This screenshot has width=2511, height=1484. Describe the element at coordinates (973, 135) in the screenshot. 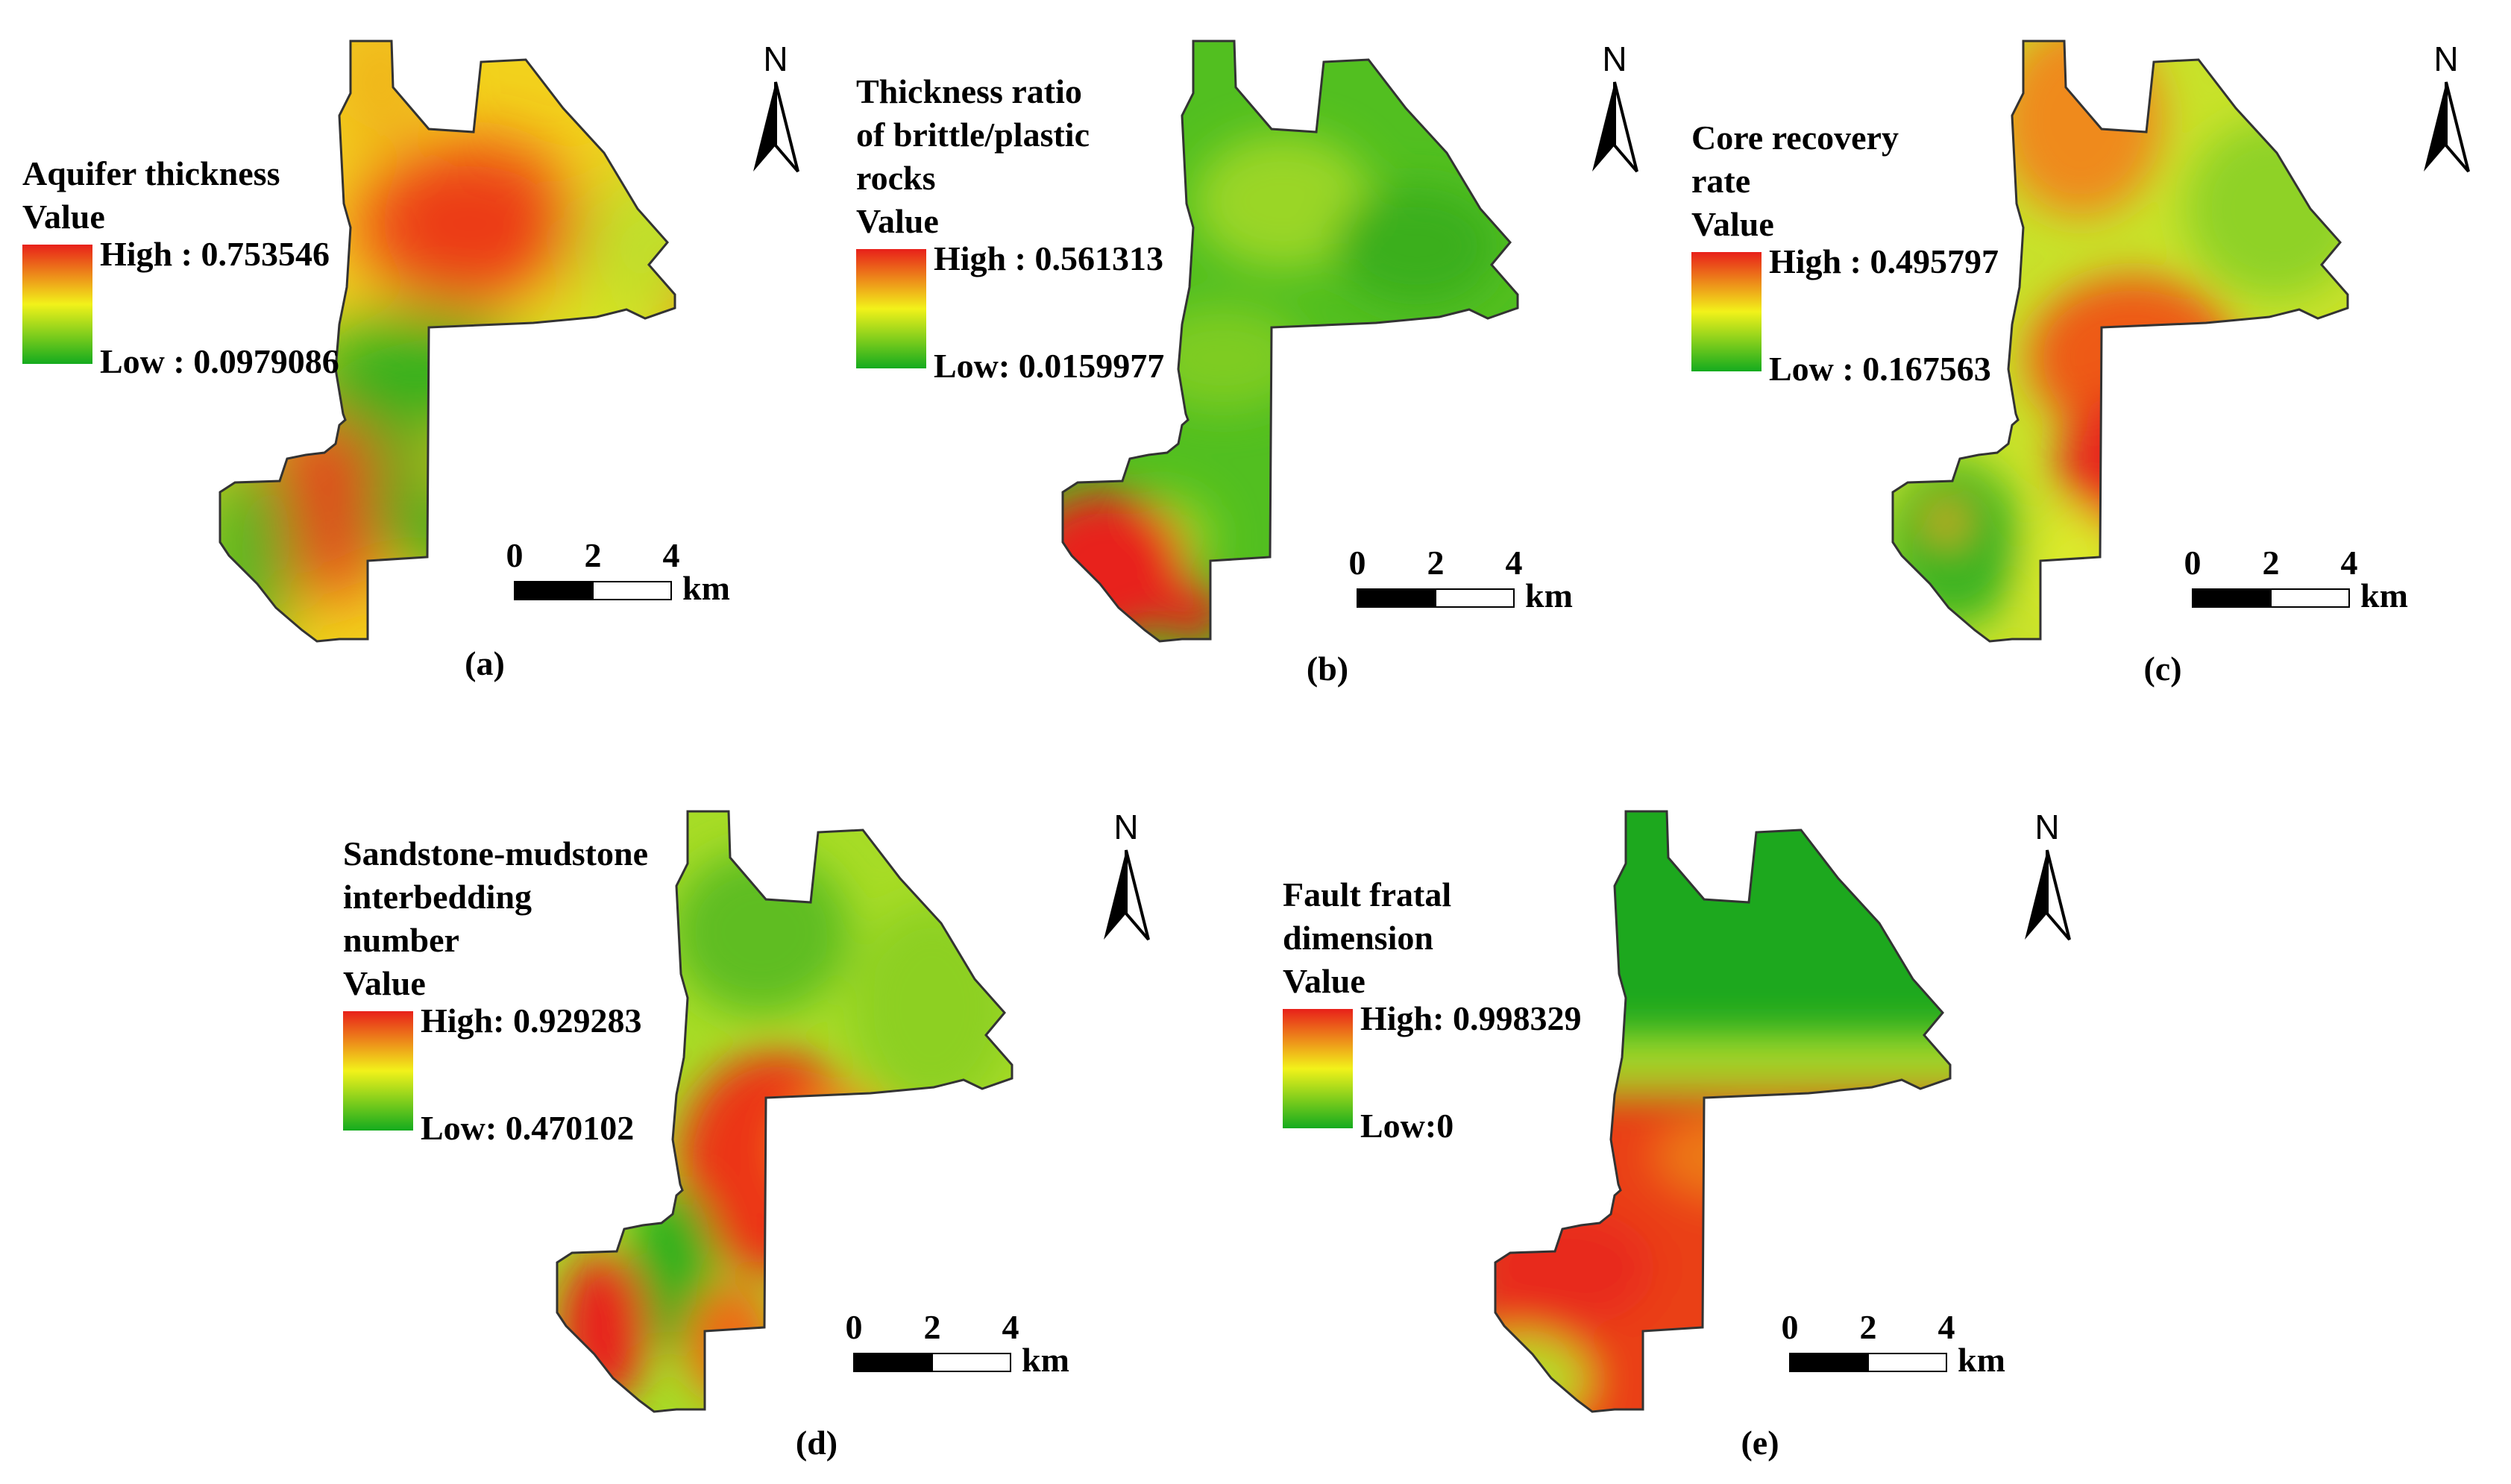

I see `legend-title-line: of brittle/plastic` at that location.